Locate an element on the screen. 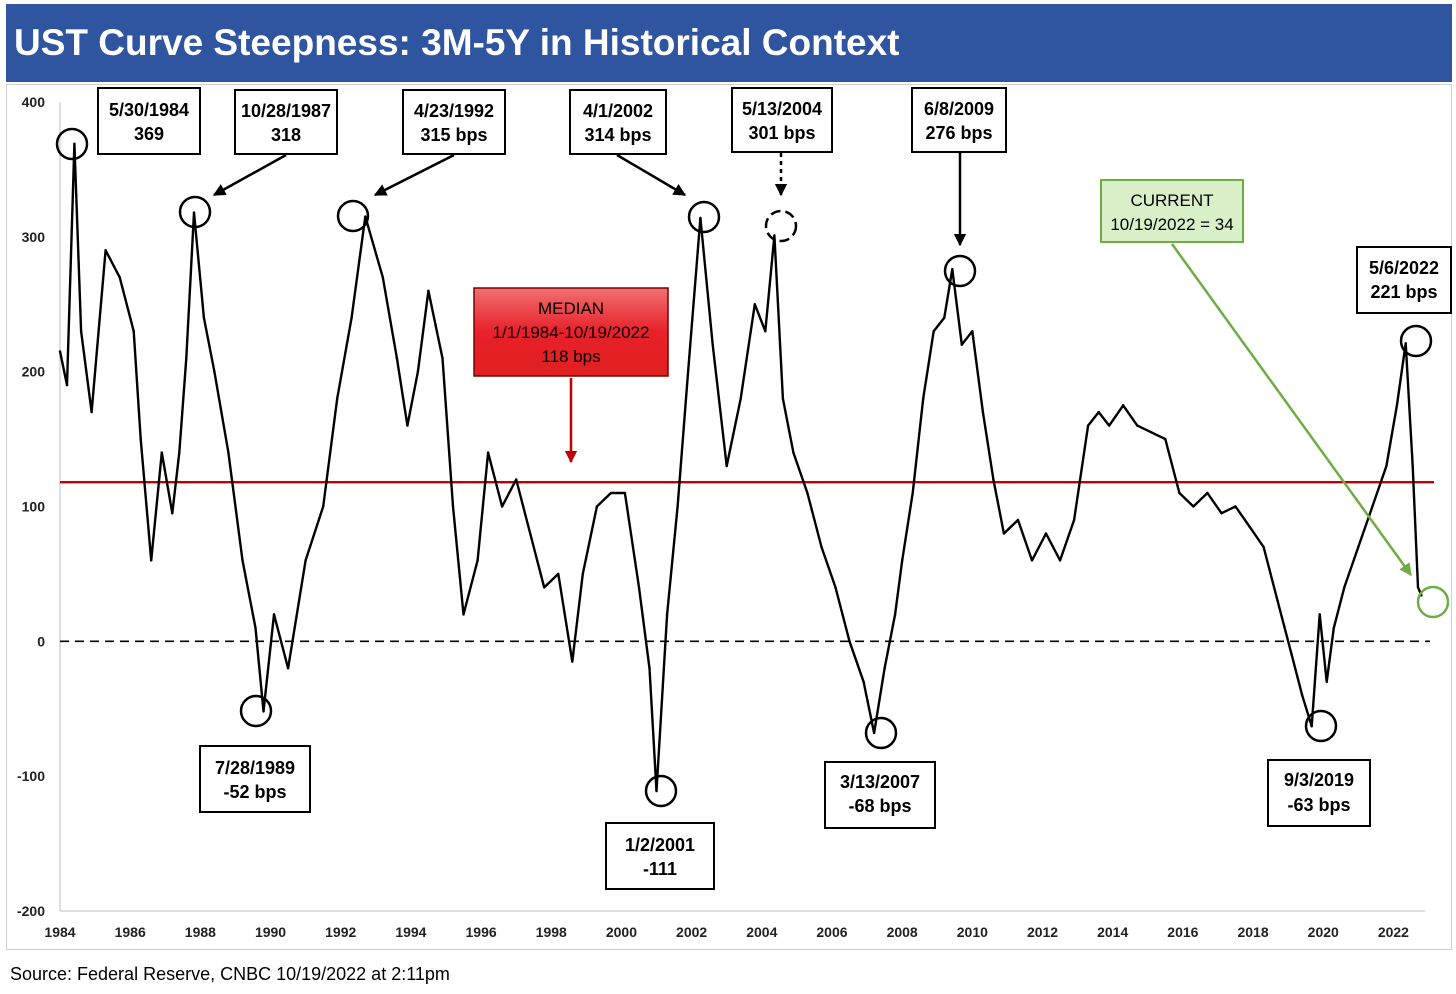 This screenshot has width=1456, height=994. current-box: CURRENT 10/19/2022 = 34 is located at coordinates (1172, 211).